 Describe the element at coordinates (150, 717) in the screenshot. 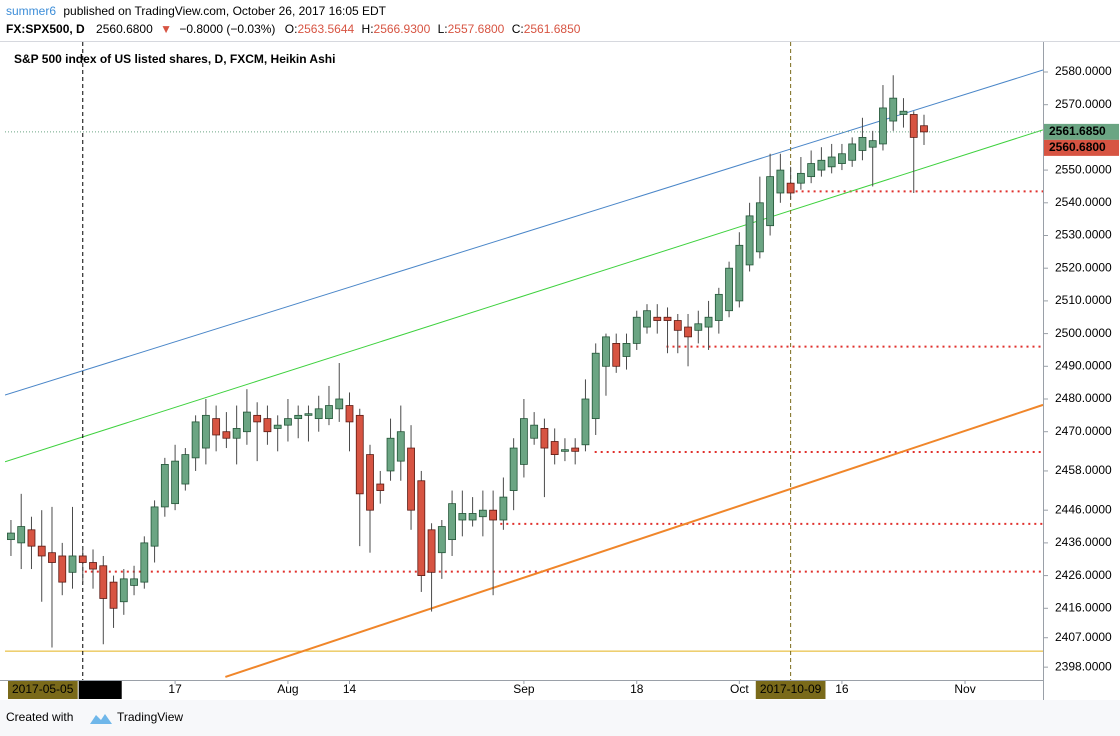

I see `footer-brand: TradingView` at that location.